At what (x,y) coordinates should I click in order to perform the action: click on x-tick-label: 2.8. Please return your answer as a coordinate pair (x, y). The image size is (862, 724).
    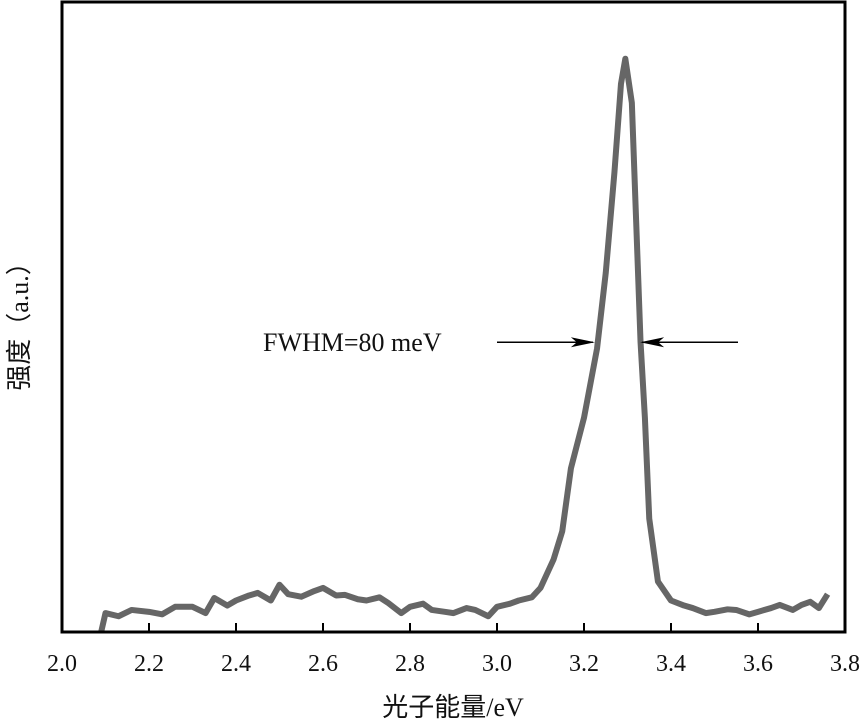
    Looking at the image, I should click on (410, 664).